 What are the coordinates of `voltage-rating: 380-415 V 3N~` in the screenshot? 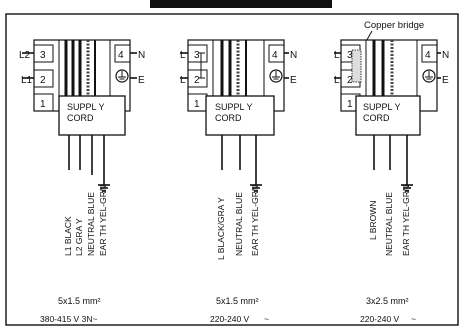 It's located at (68, 319).